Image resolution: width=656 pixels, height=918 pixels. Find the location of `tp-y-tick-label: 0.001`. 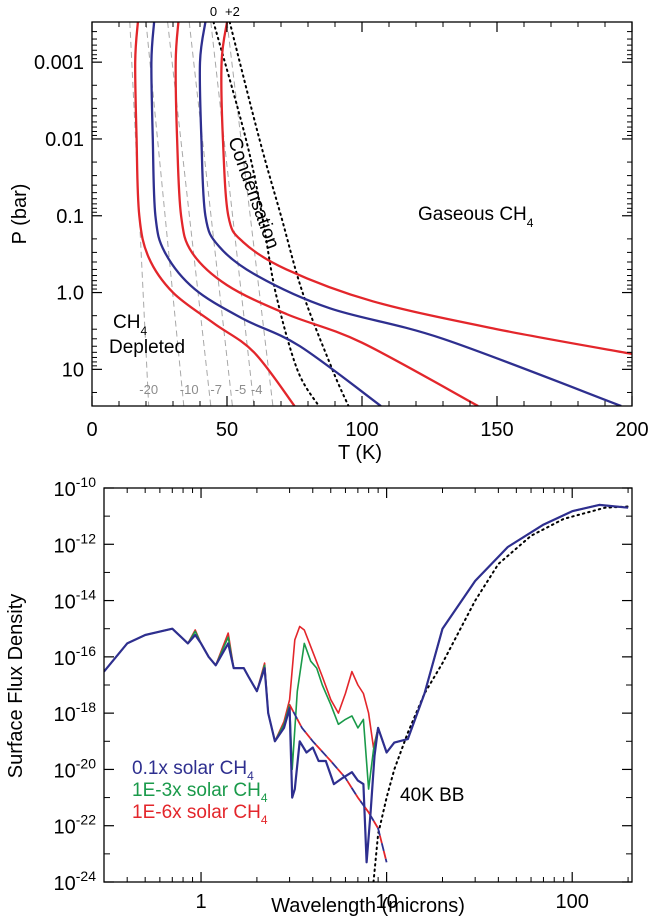

tp-y-tick-label: 0.001 is located at coordinates (59, 63).